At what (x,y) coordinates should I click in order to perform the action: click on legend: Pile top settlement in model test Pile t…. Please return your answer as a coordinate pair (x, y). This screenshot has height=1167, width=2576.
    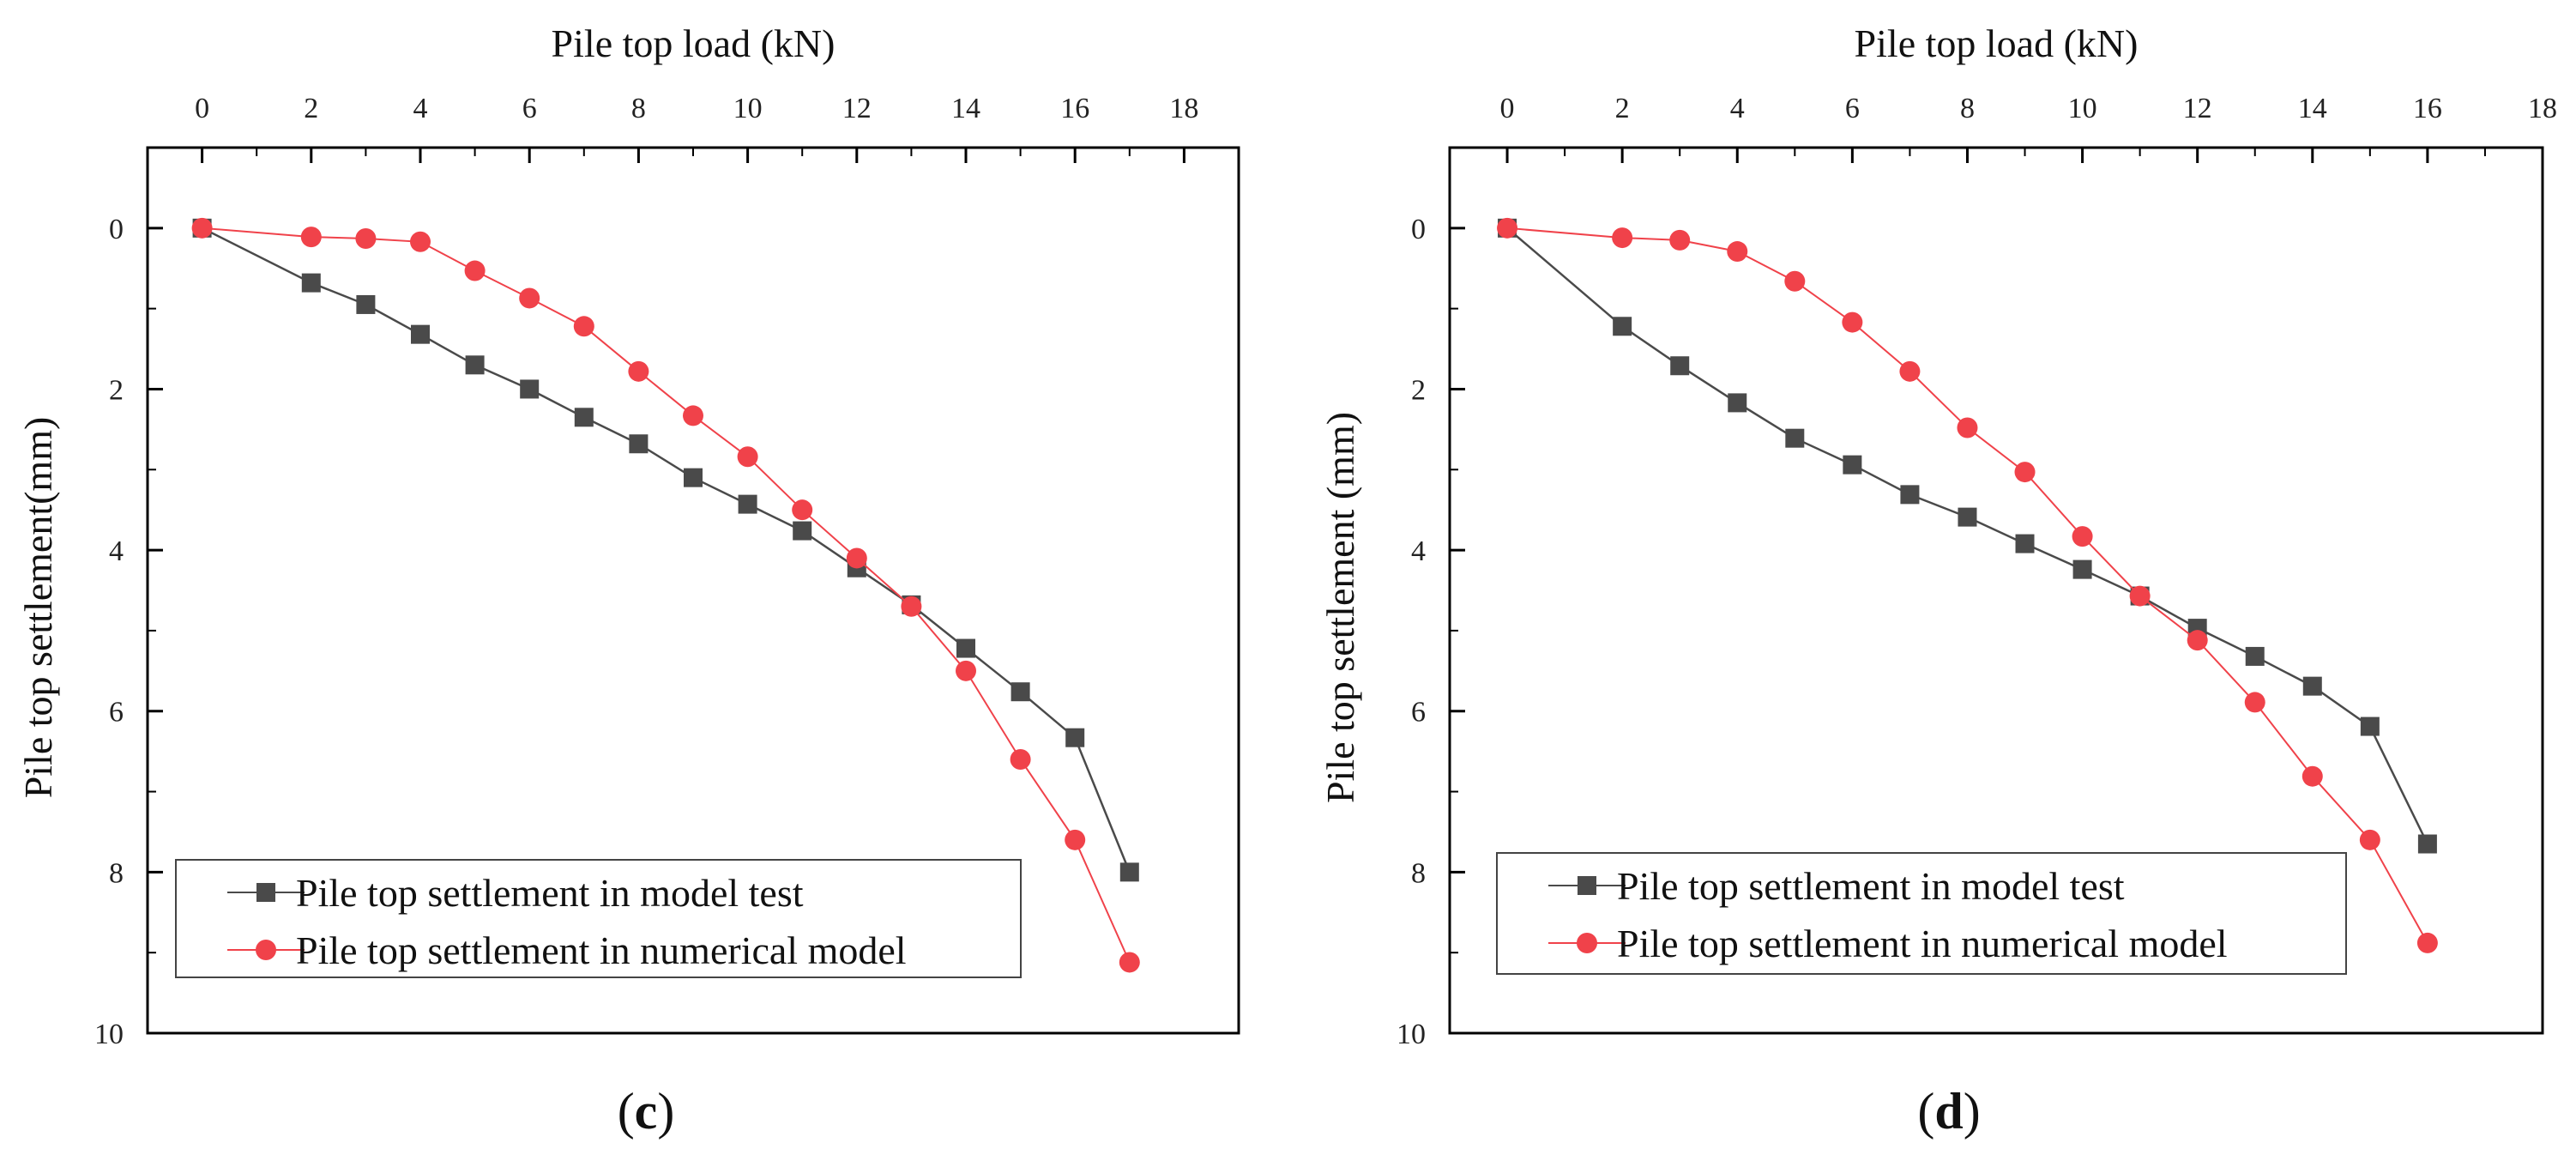
    Looking at the image, I should click on (1921, 913).